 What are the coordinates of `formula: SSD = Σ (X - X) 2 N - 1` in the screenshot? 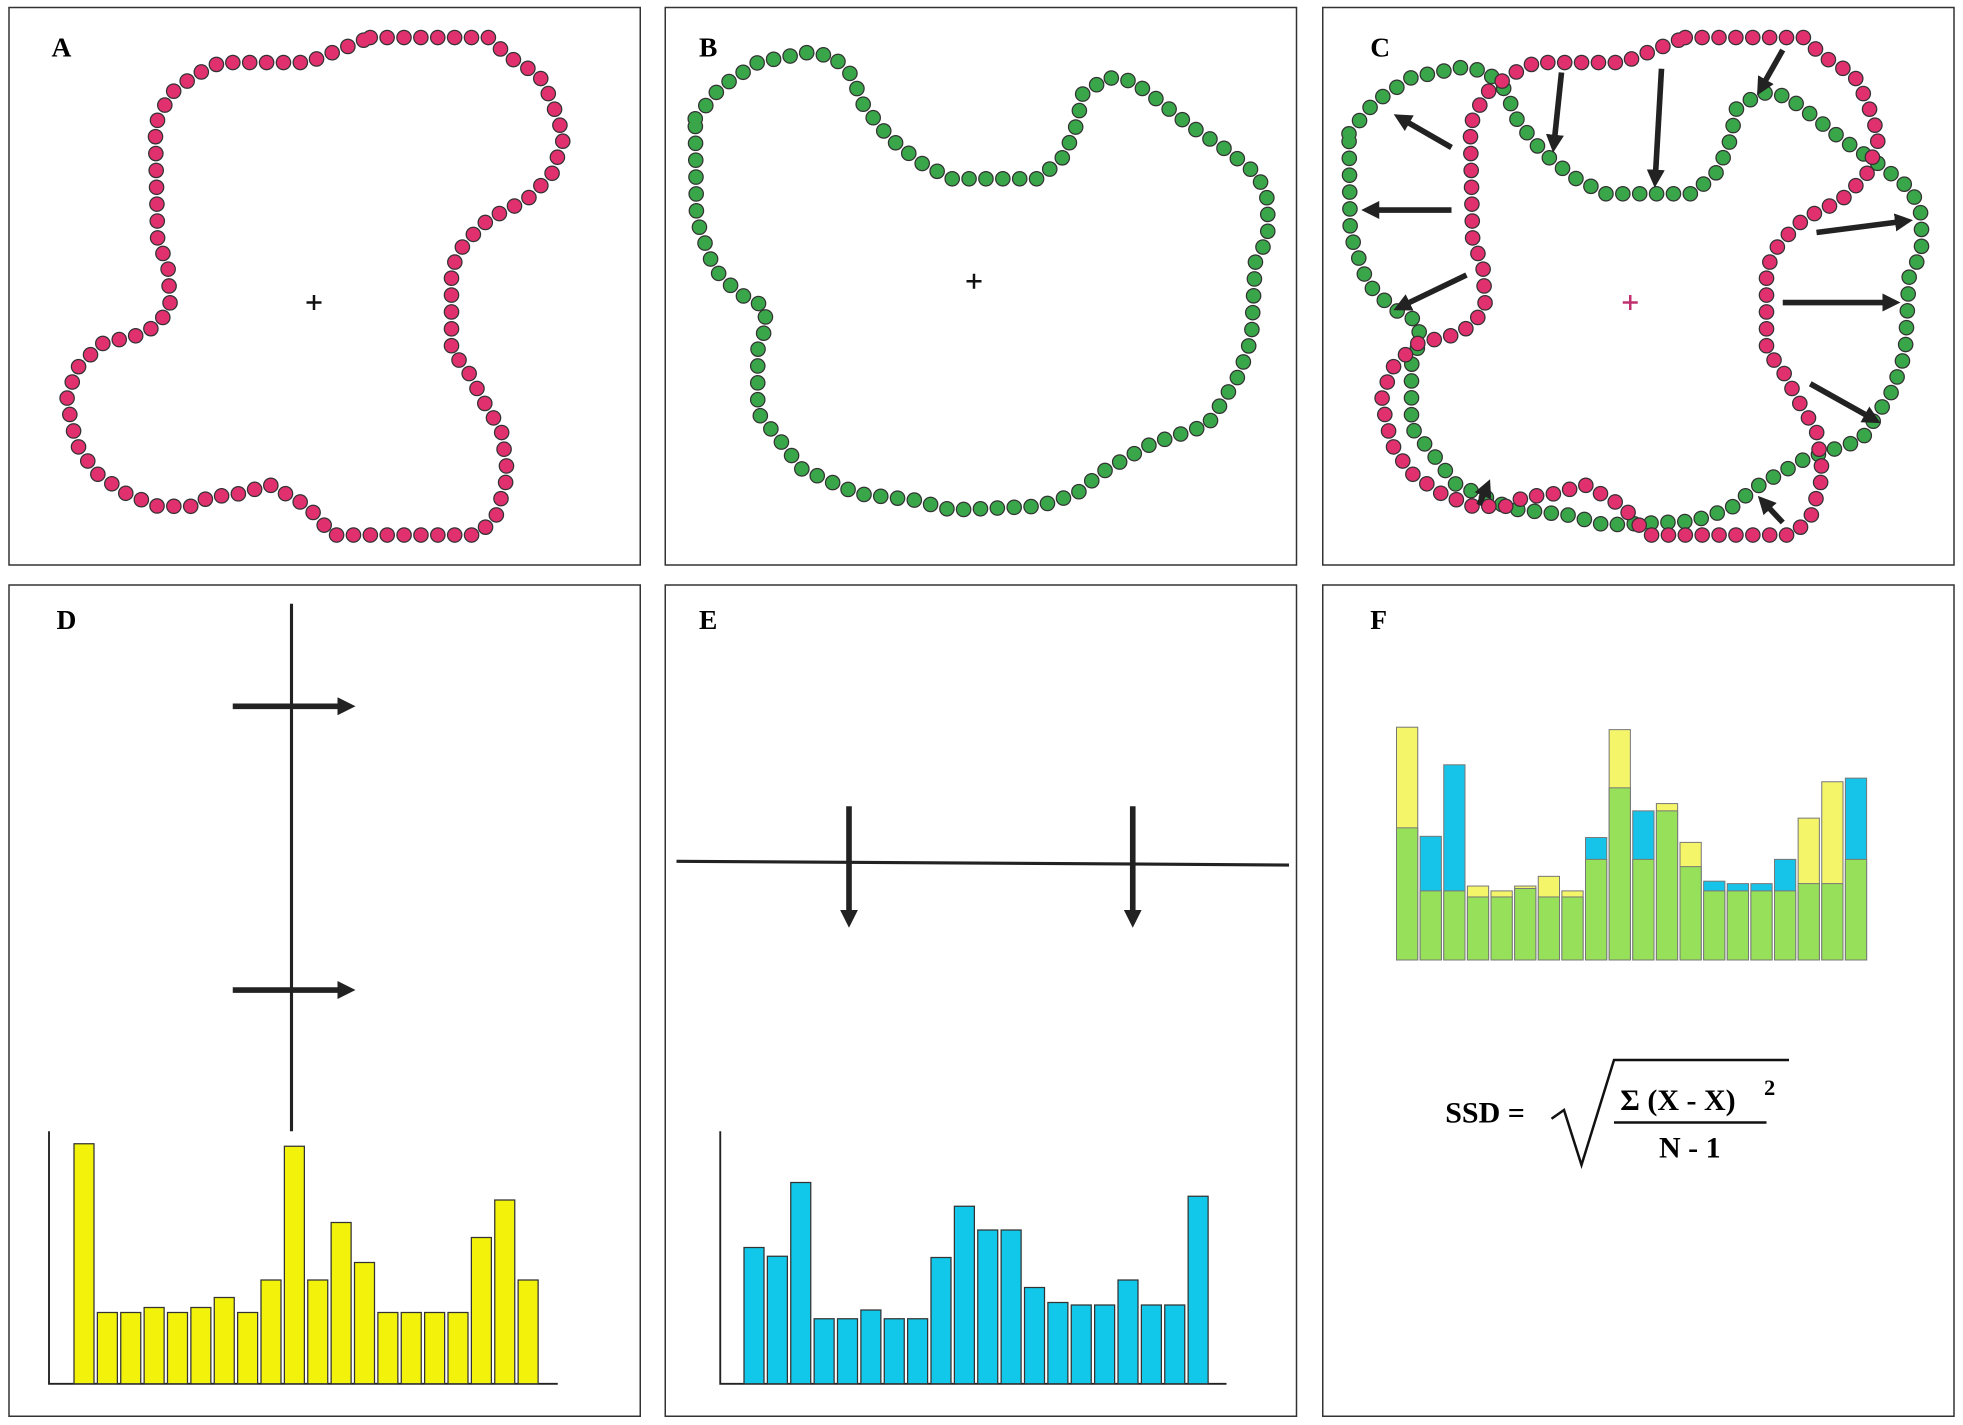 It's located at (1617, 1114).